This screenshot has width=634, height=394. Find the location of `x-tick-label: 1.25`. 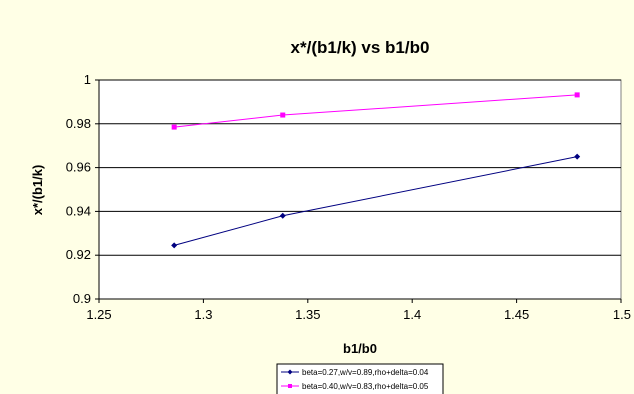

x-tick-label: 1.25 is located at coordinates (98, 314).